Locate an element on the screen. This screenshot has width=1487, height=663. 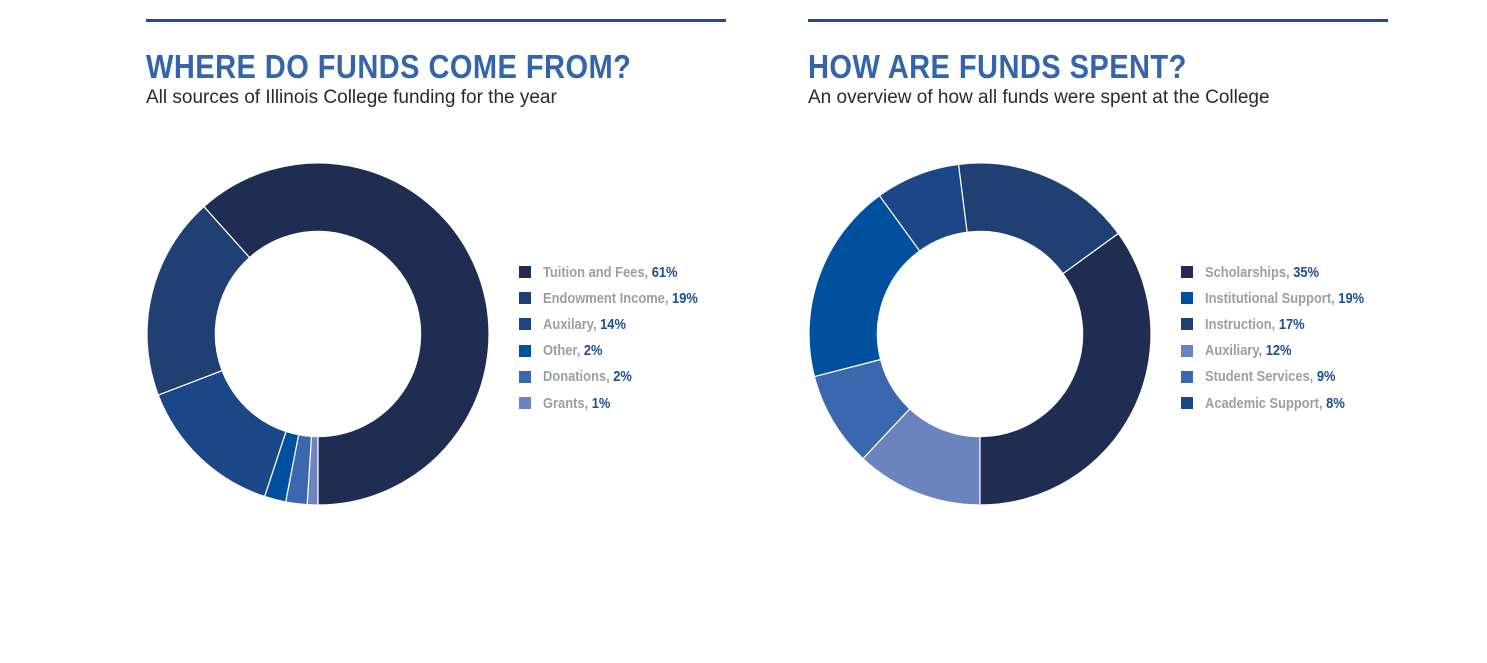
legend-label: Instruction, 17% is located at coordinates (1255, 324).